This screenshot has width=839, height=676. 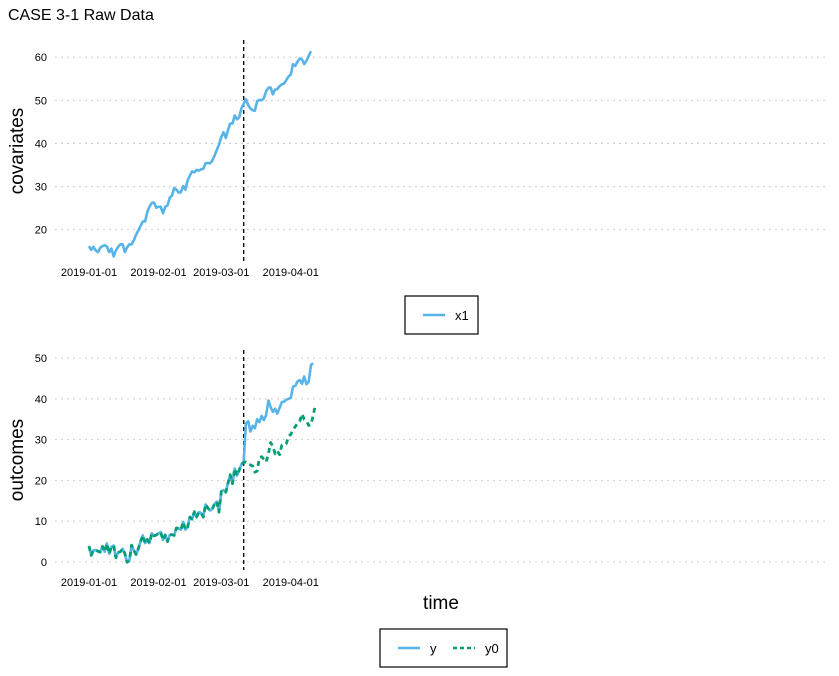 I want to click on chart-title: CASE 3-1 Raw Data, so click(x=81, y=15).